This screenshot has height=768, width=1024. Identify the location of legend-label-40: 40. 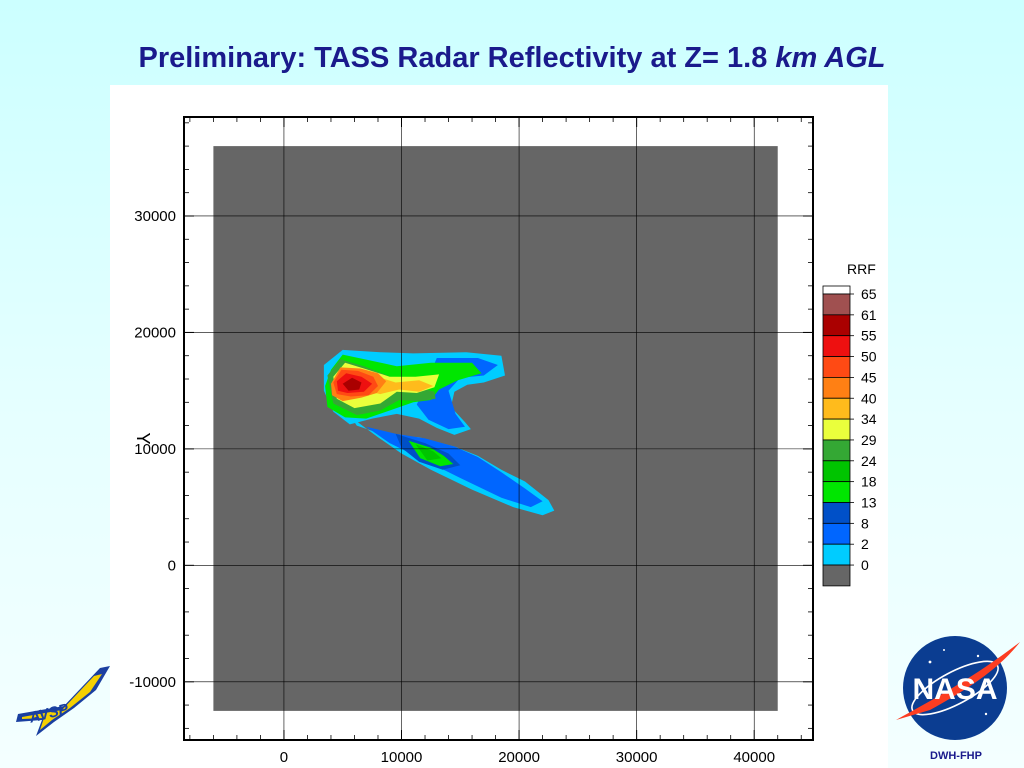
(869, 398).